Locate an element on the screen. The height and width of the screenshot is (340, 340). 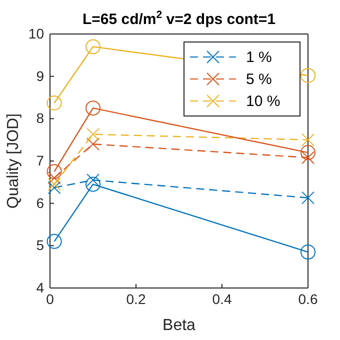
x-tick-label: 0.2 is located at coordinates (136, 298).